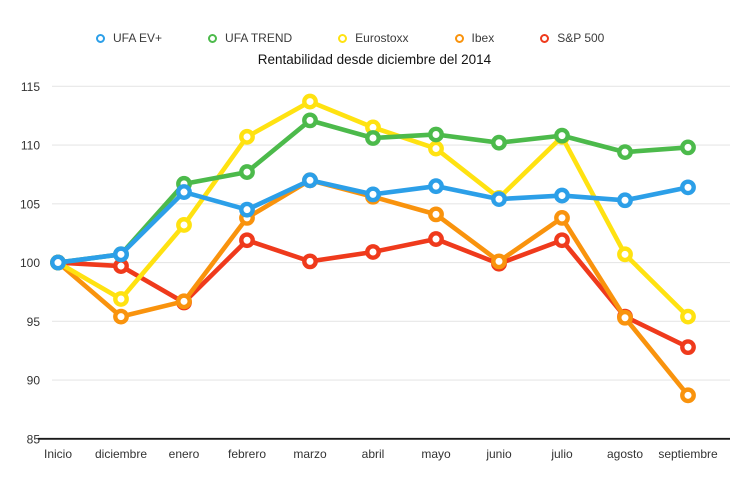 Image resolution: width=749 pixels, height=478 pixels. What do you see at coordinates (184, 225) in the screenshot?
I see `data-point-eurostoxx-enero` at bounding box center [184, 225].